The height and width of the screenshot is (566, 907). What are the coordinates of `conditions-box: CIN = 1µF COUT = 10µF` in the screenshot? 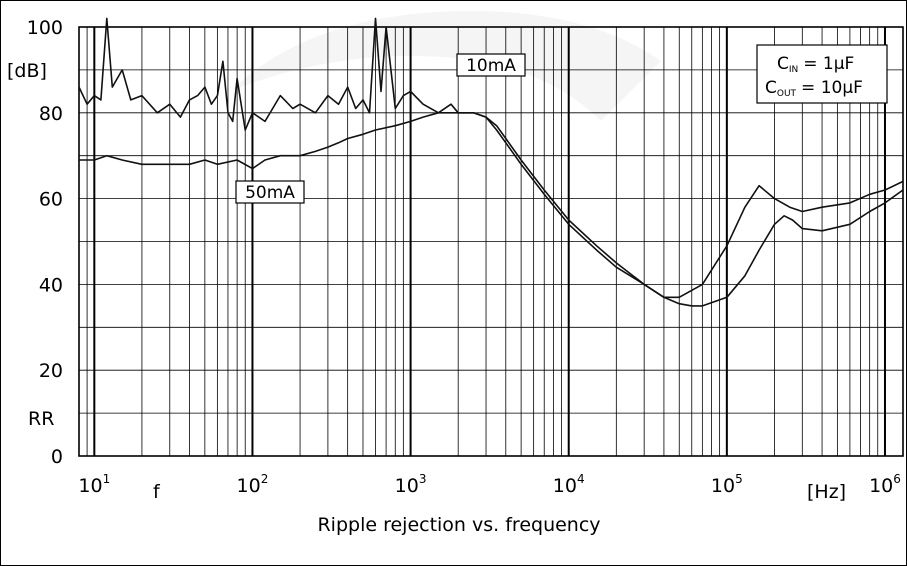 It's located at (822, 74).